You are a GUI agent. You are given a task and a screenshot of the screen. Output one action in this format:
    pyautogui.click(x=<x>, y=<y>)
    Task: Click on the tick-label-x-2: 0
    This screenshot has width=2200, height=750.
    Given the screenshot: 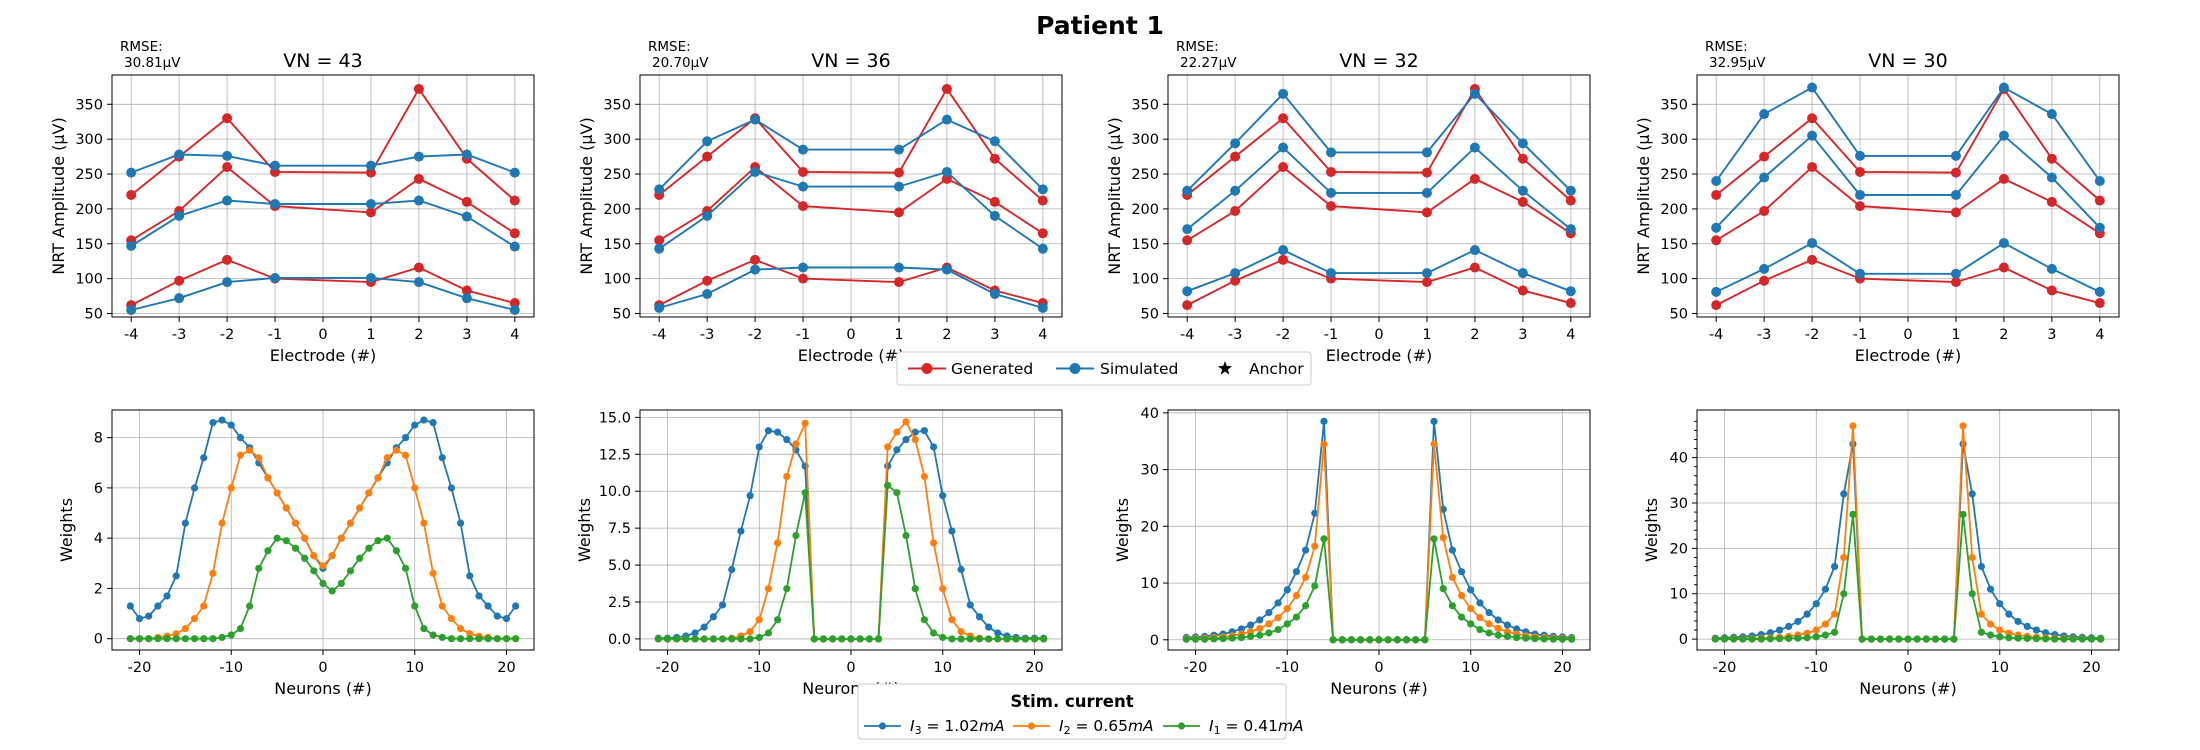 What is the action you would take?
    pyautogui.click(x=850, y=668)
    